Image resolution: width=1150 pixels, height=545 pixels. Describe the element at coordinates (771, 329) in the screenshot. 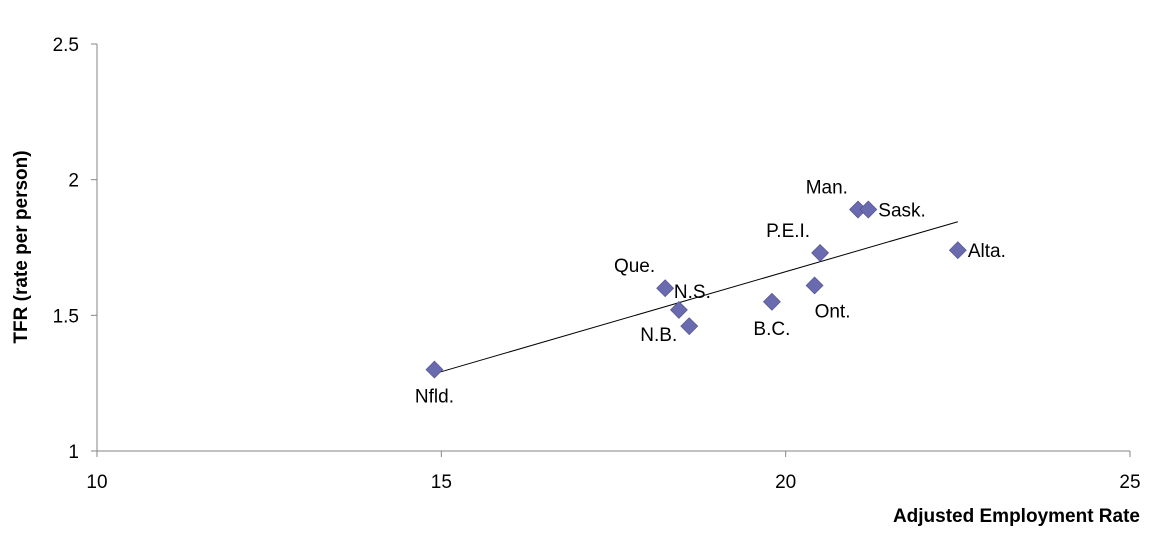

I see `data-point-label: B.C.` at that location.